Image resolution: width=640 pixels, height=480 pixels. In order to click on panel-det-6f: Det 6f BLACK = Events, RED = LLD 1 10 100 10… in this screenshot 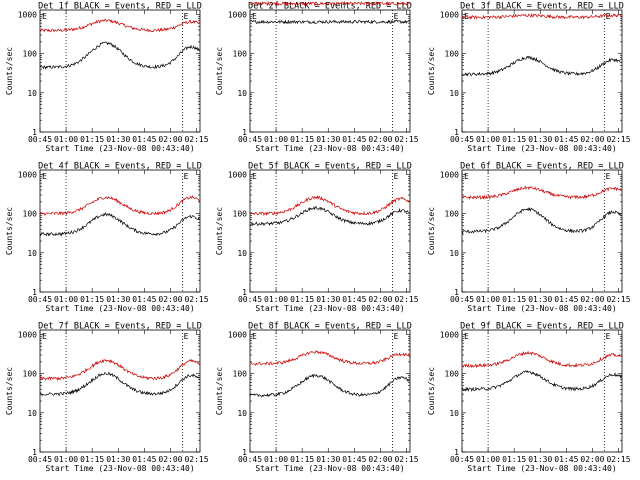, I will do `click(529, 238)`.